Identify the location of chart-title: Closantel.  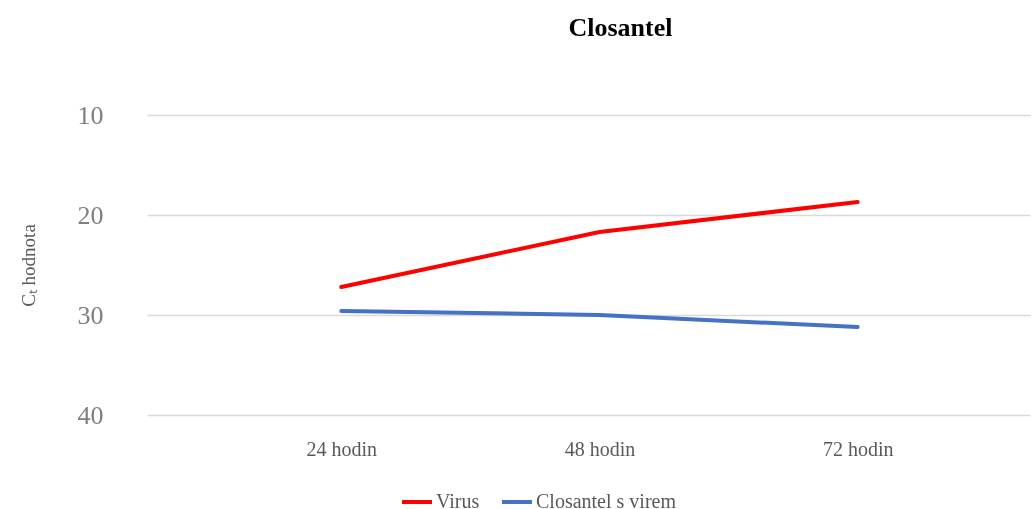
(620, 27).